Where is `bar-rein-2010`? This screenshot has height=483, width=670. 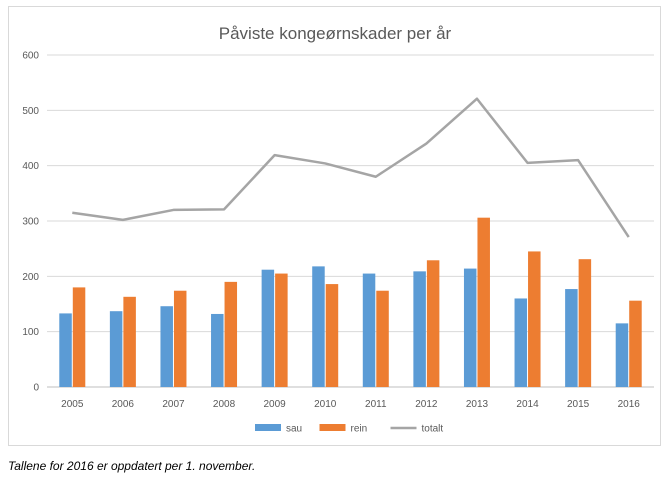 bar-rein-2010 is located at coordinates (332, 335).